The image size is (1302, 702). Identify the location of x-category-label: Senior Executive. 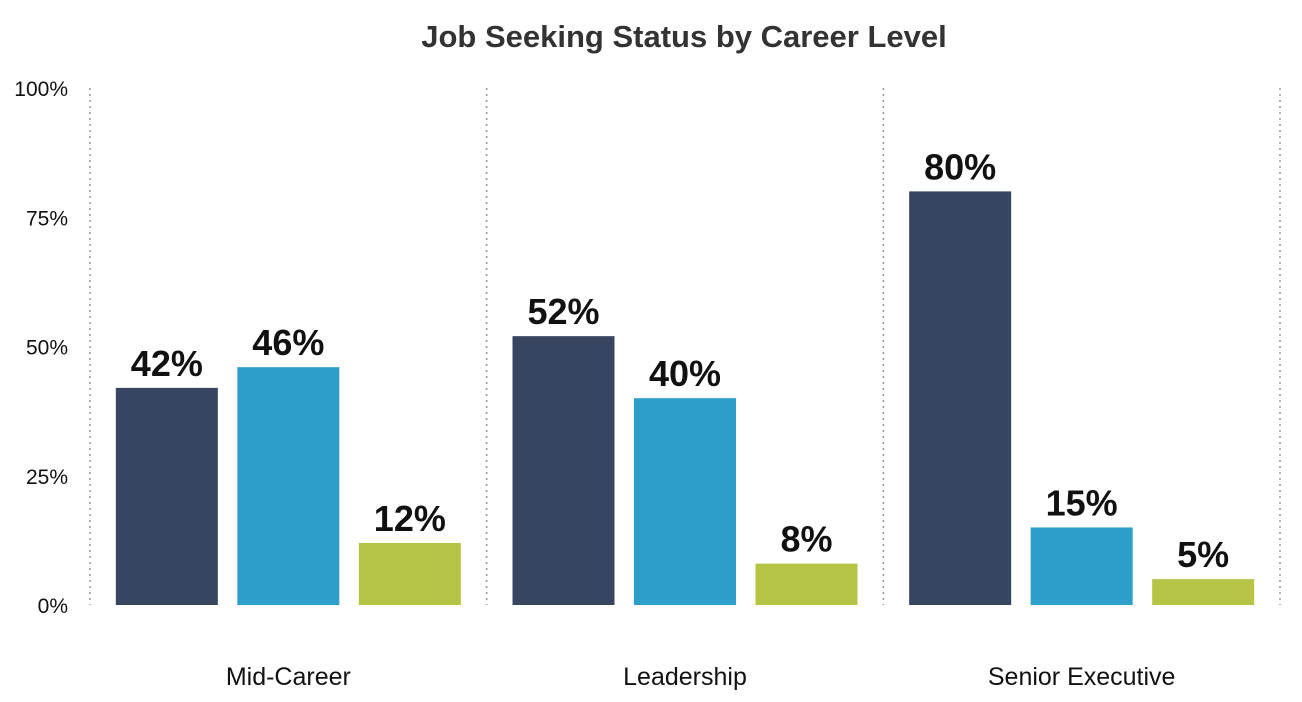
(1082, 677).